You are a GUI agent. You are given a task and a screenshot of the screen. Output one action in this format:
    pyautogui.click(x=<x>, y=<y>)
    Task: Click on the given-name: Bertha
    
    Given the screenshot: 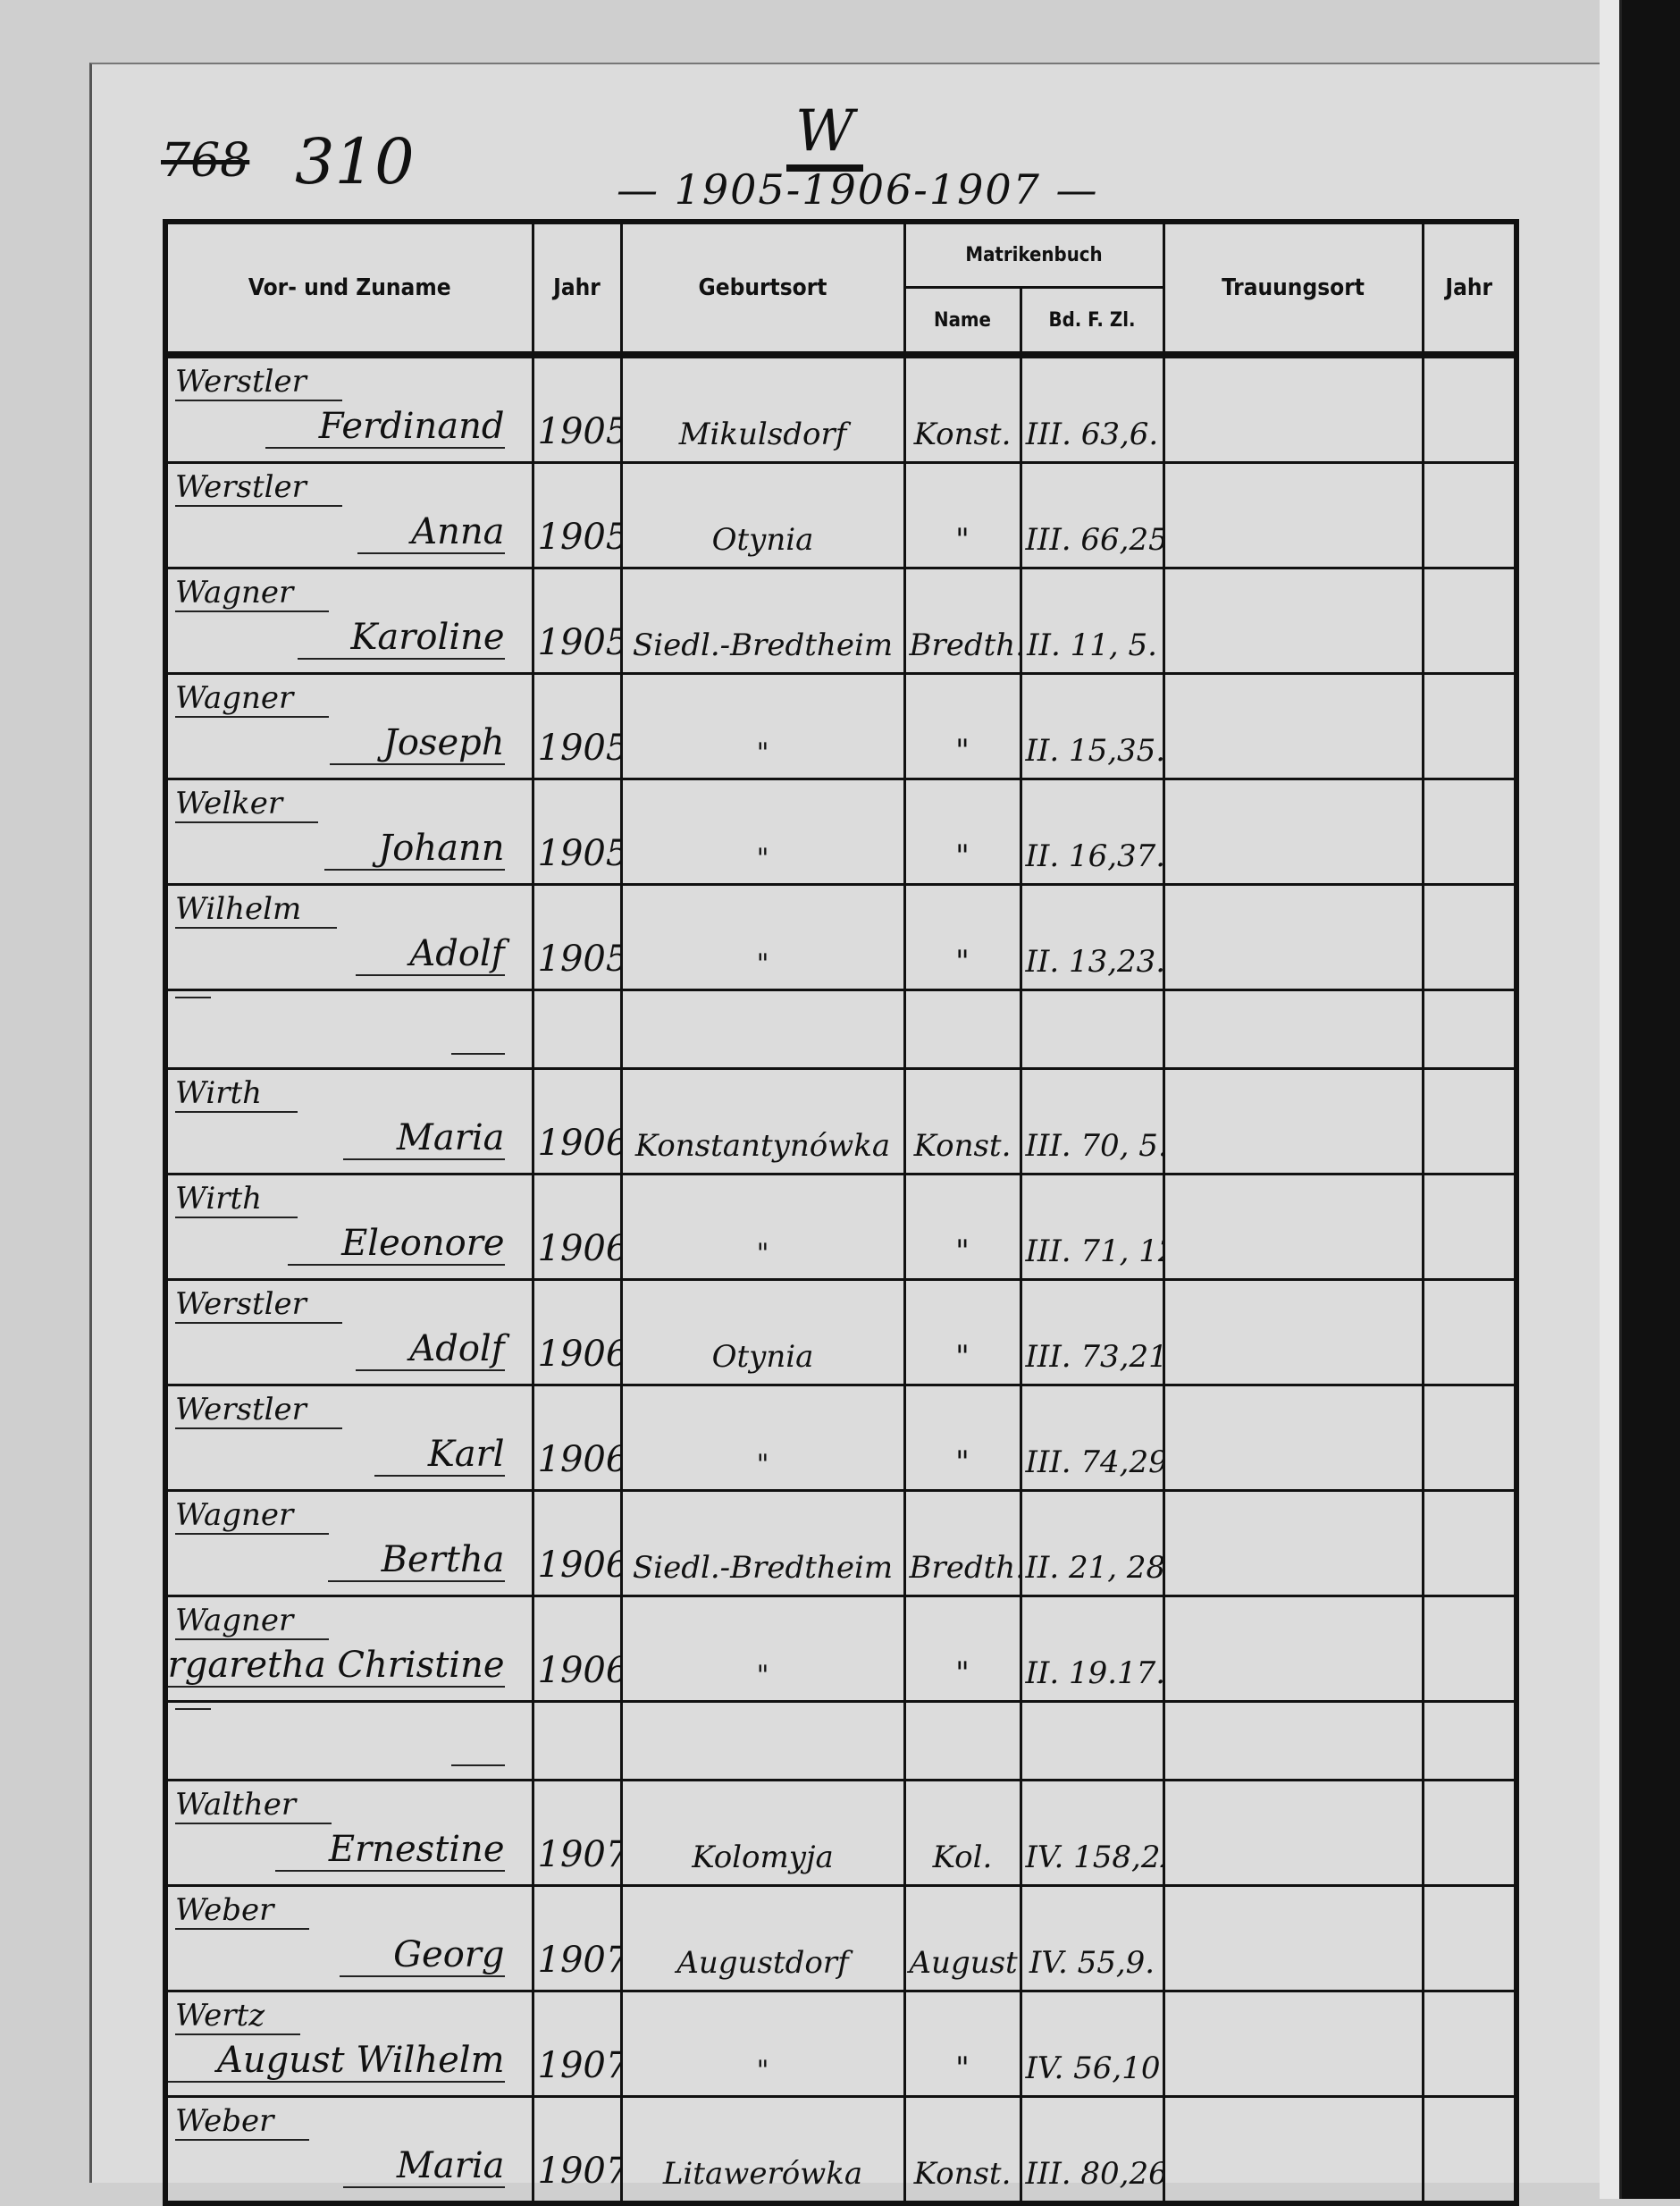 What is the action you would take?
    pyautogui.click(x=416, y=1560)
    